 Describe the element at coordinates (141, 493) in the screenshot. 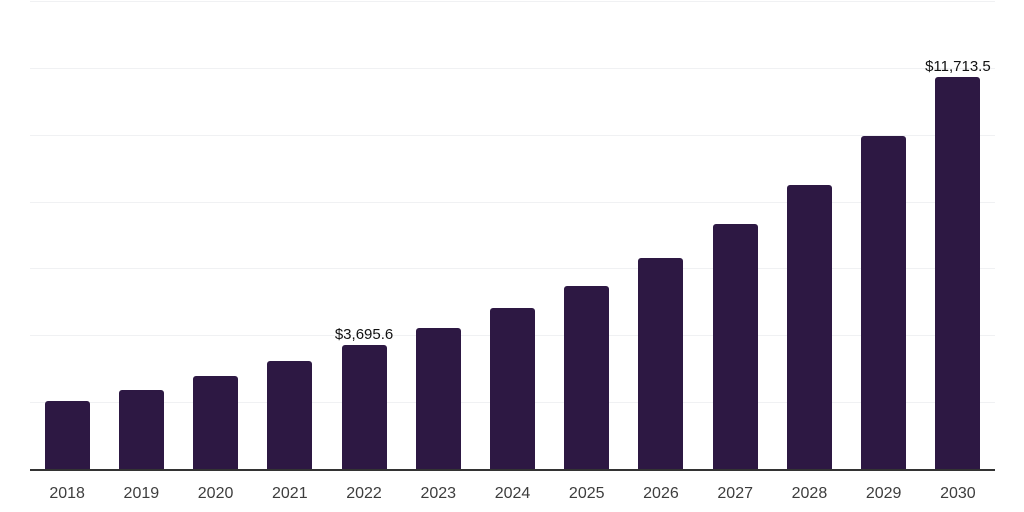

I see `x-tick-2019: 2019` at that location.